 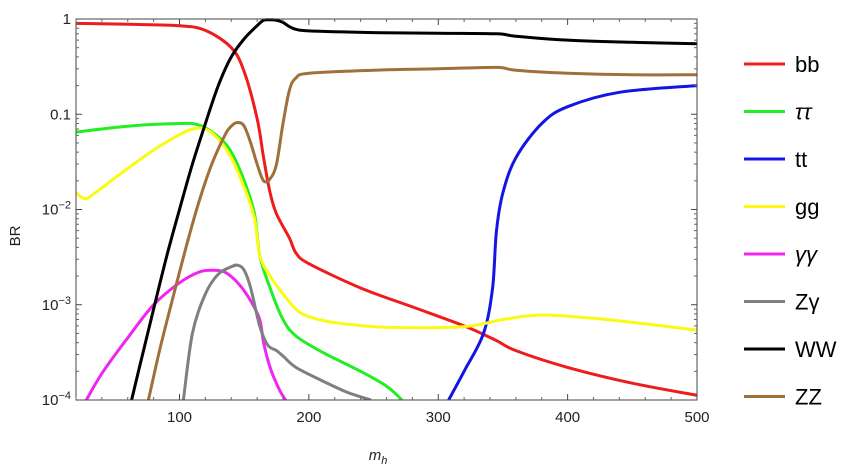 I want to click on y-tick-label: 10⁻³, so click(x=56, y=304).